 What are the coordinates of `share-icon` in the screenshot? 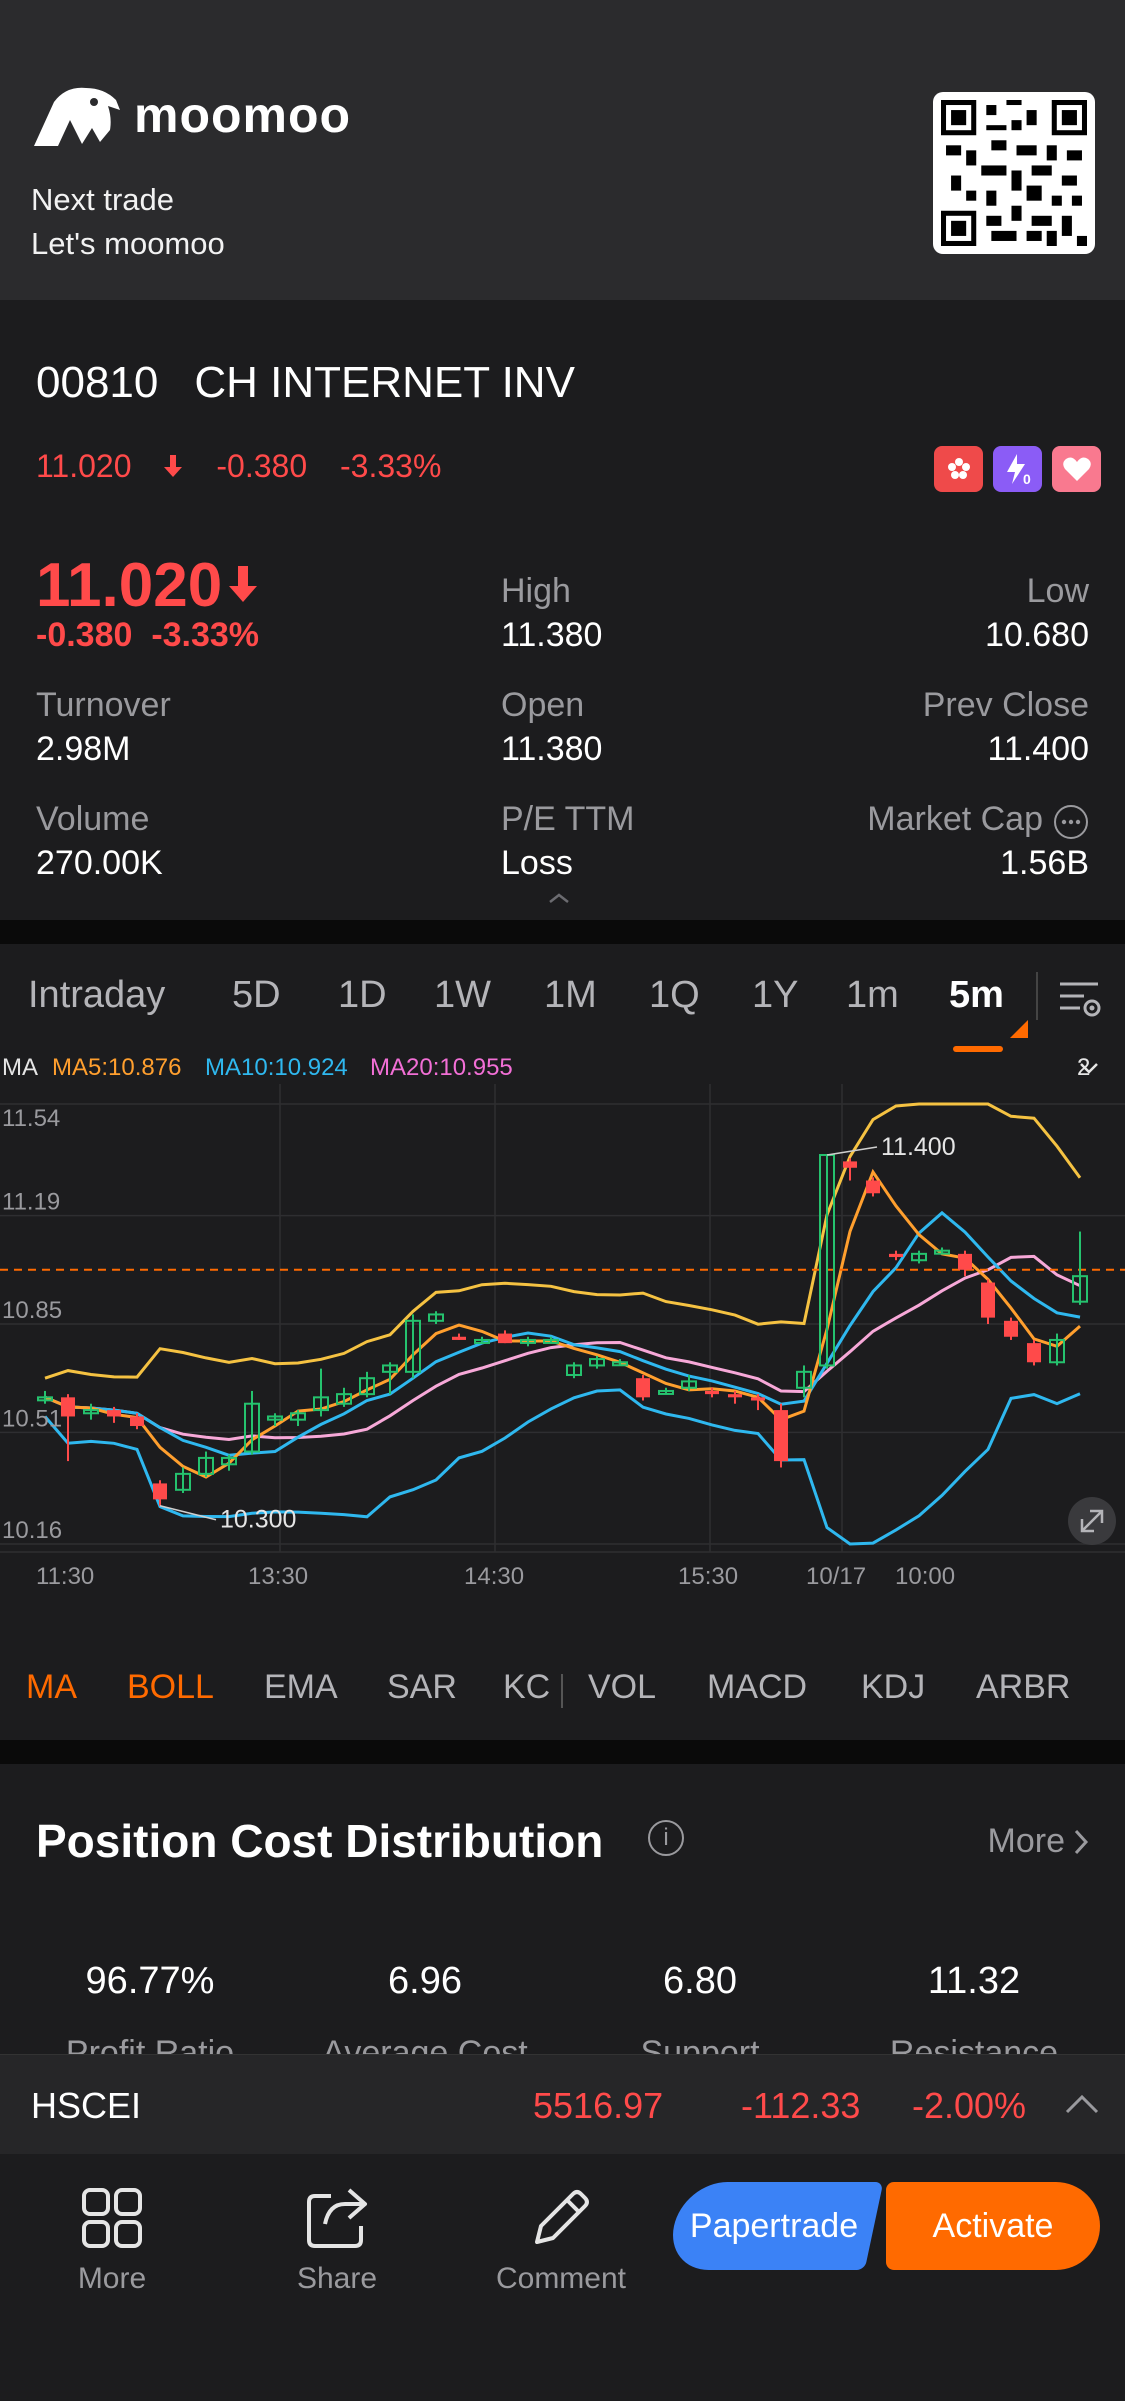 It's located at (337, 2218).